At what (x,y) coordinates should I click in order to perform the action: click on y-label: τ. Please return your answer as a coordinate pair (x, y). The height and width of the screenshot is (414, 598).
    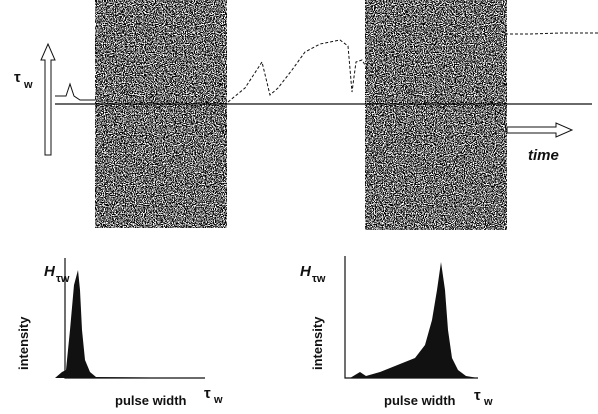
    Looking at the image, I should click on (17, 77).